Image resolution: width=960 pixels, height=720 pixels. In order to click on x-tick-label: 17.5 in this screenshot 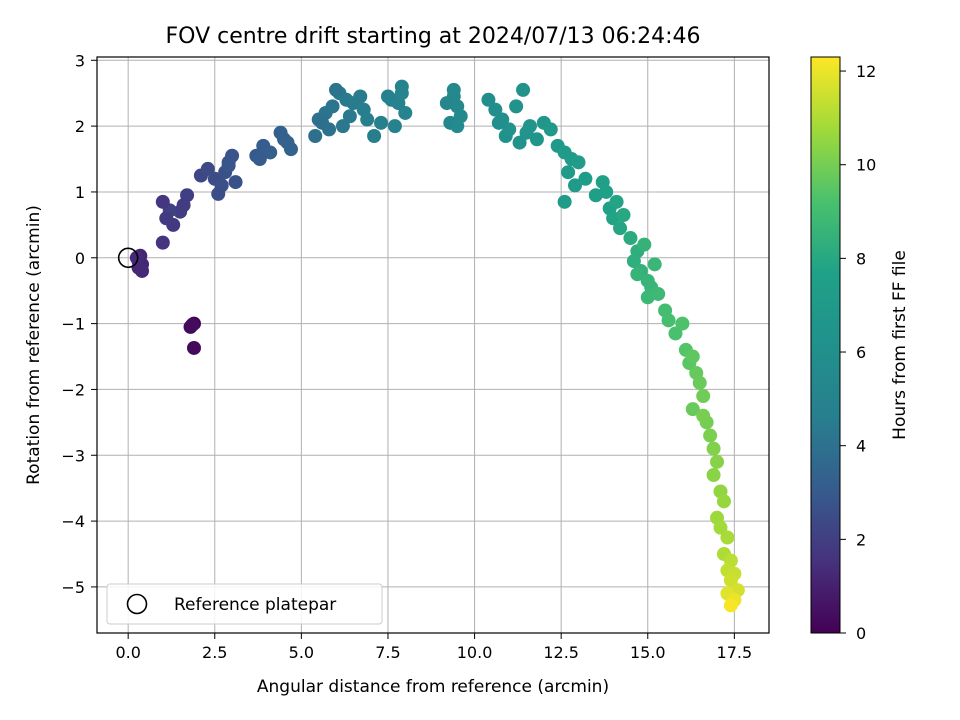, I will do `click(735, 652)`.